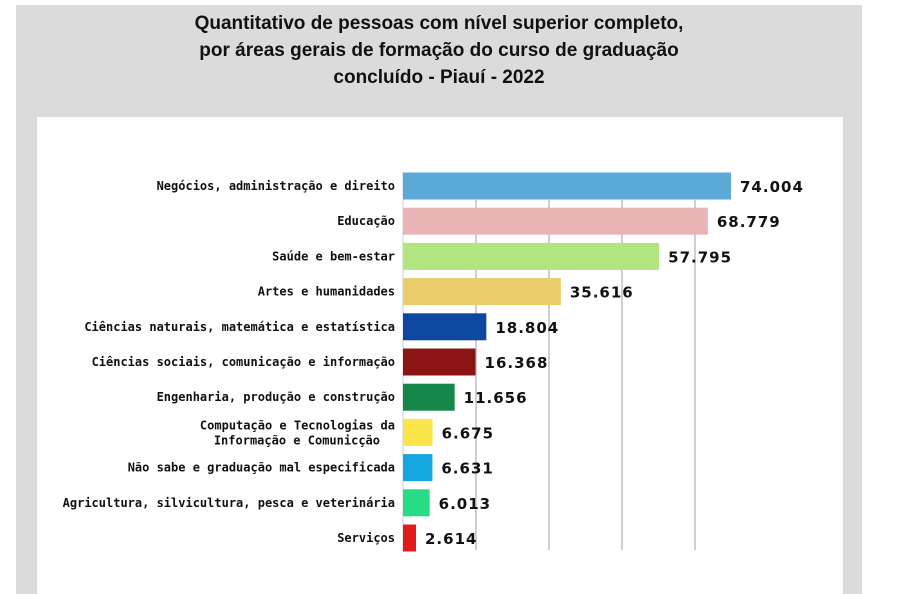  Describe the element at coordinates (517, 363) in the screenshot. I see `value-label: 16.368` at that location.